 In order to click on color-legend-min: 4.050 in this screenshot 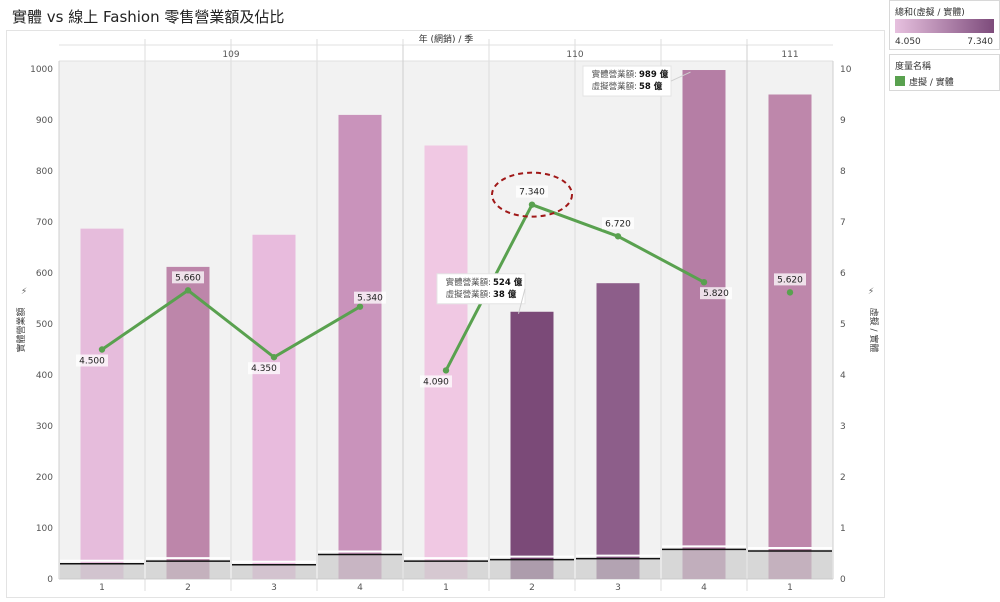, I will do `click(908, 42)`.